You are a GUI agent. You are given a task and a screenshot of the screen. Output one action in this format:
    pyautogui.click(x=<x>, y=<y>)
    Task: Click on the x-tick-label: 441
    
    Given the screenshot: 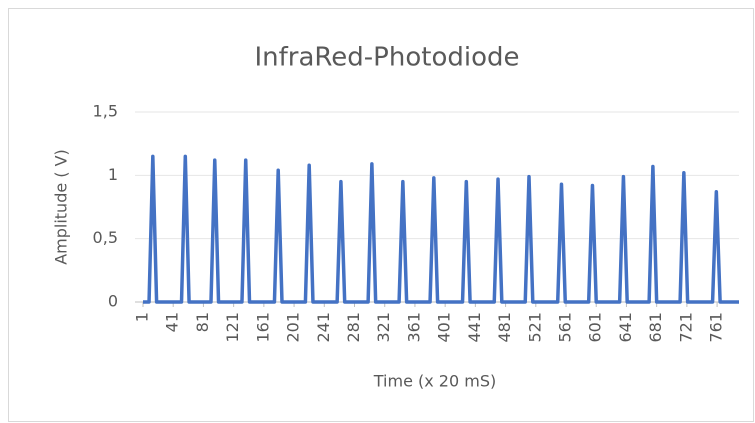 What is the action you would take?
    pyautogui.click(x=474, y=327)
    